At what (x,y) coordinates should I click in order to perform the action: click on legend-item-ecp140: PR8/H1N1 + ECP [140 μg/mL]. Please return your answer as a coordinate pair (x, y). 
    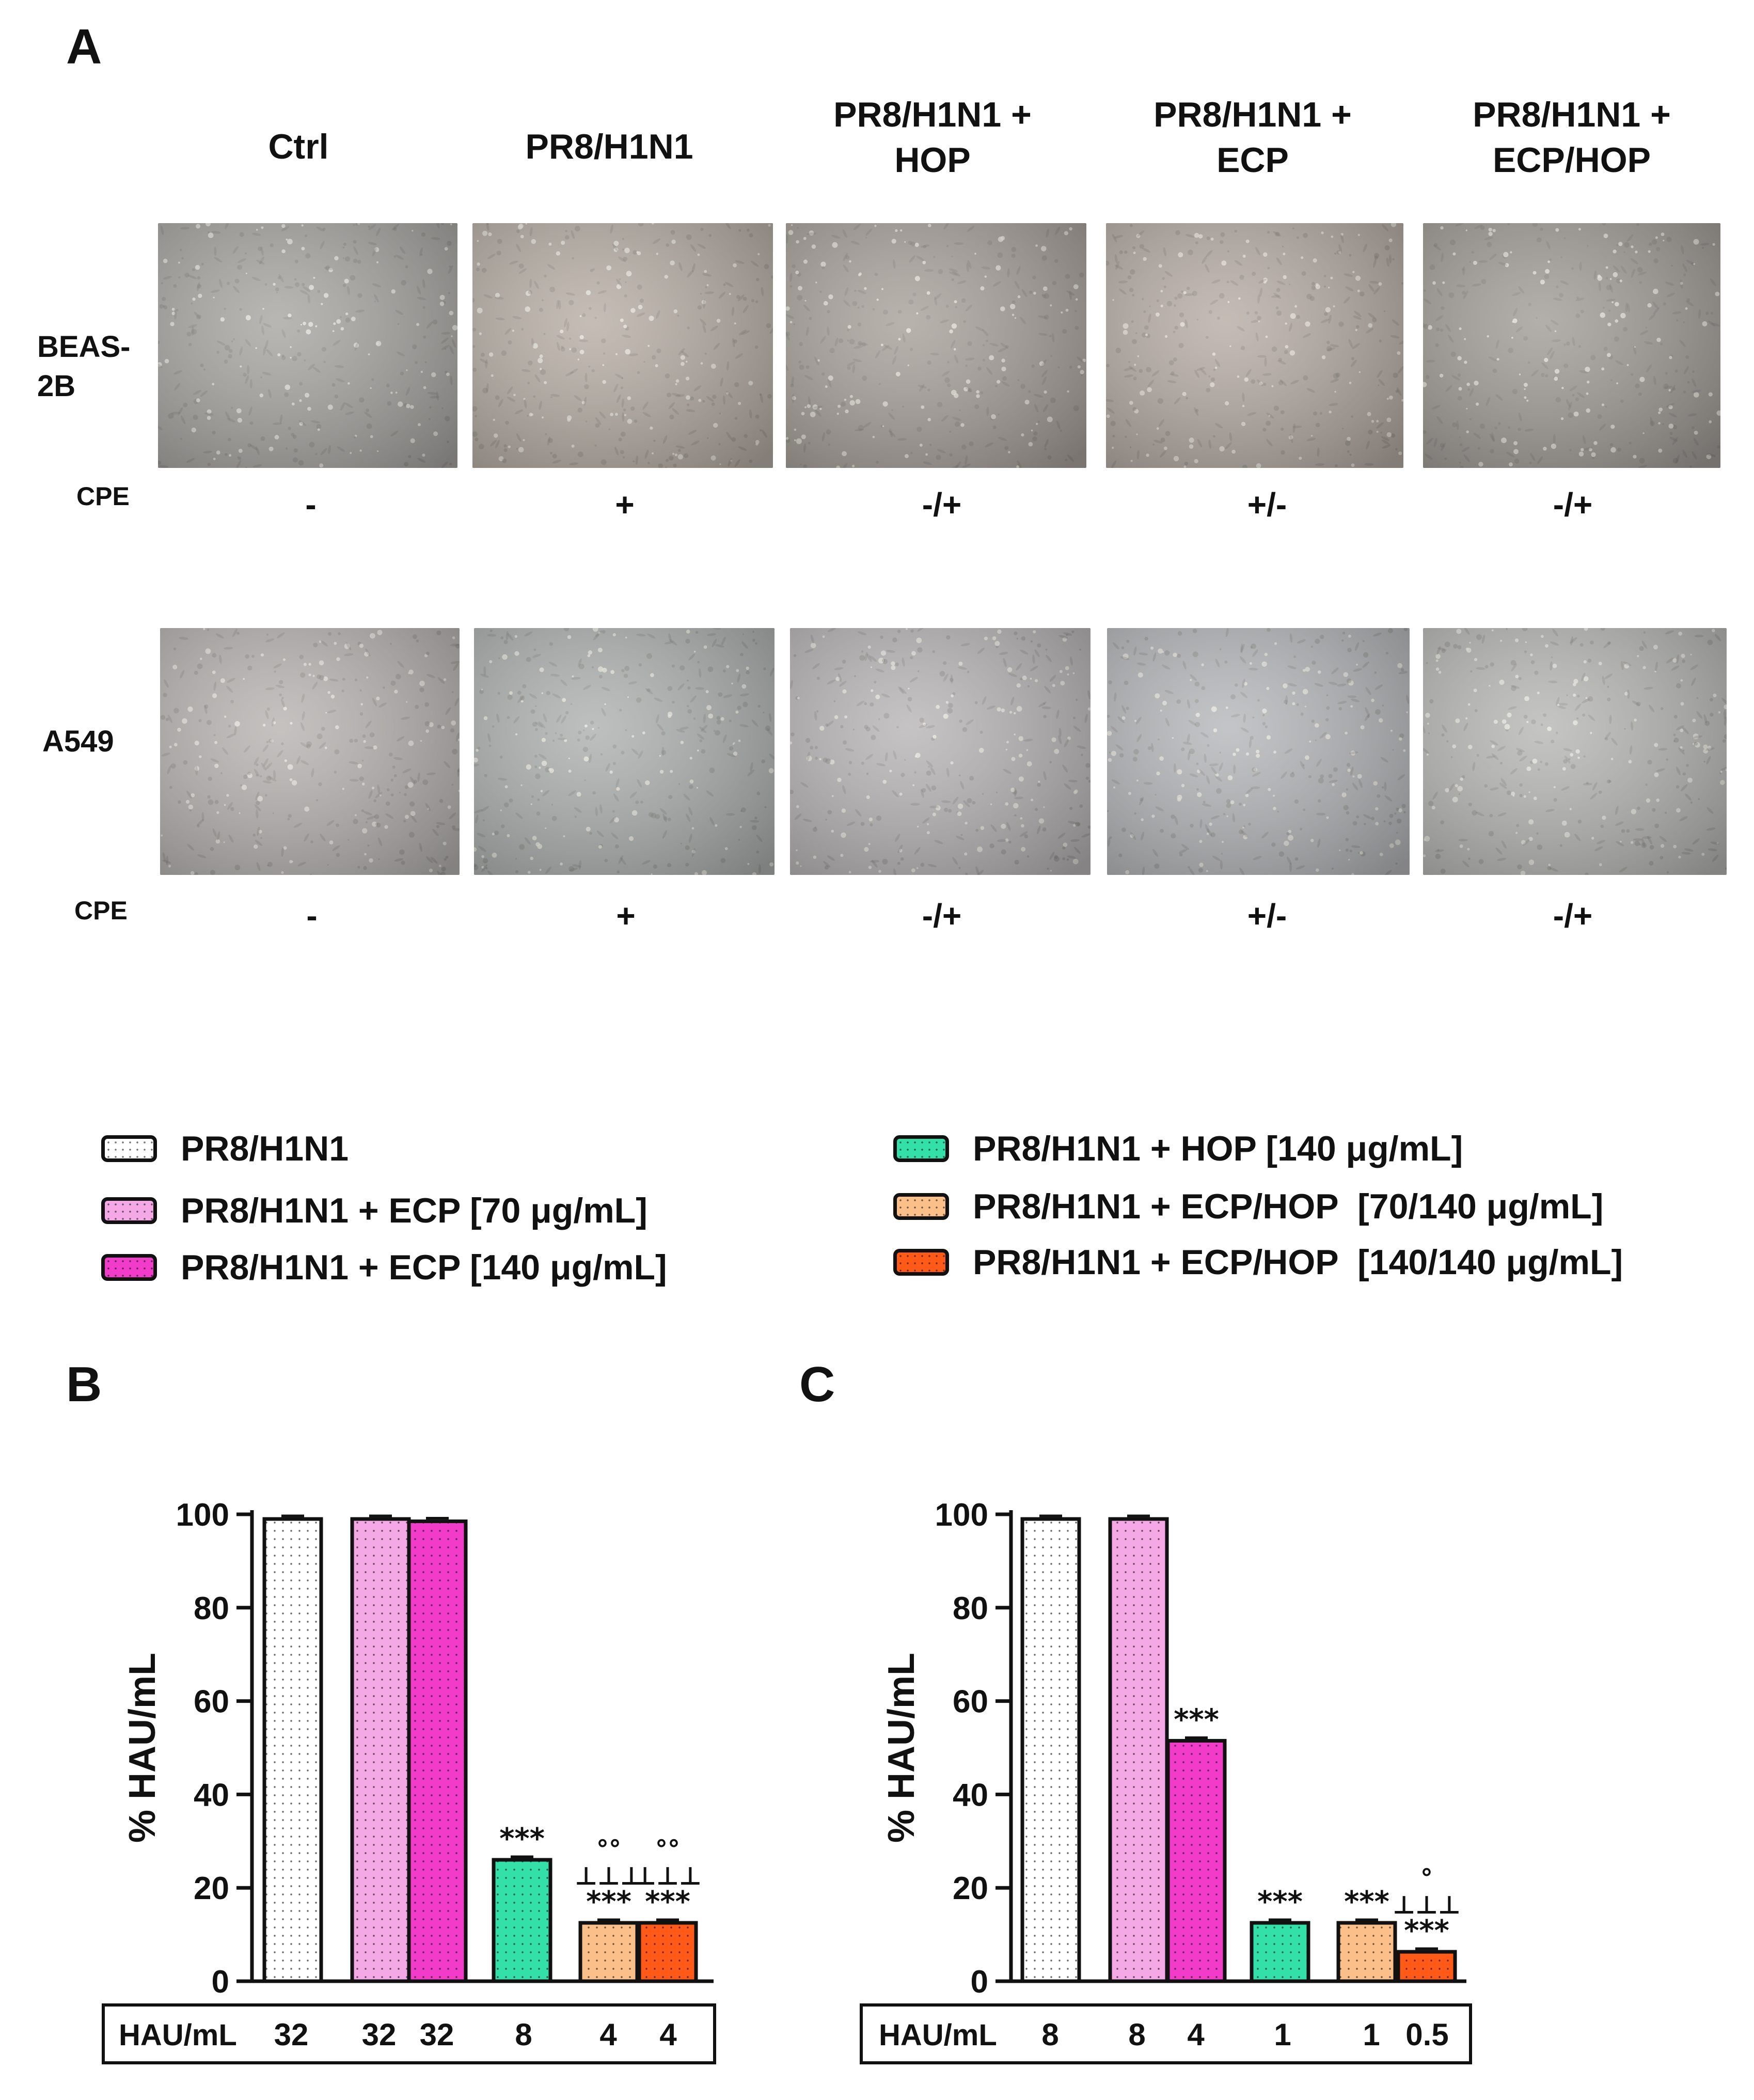
    Looking at the image, I should click on (384, 1268).